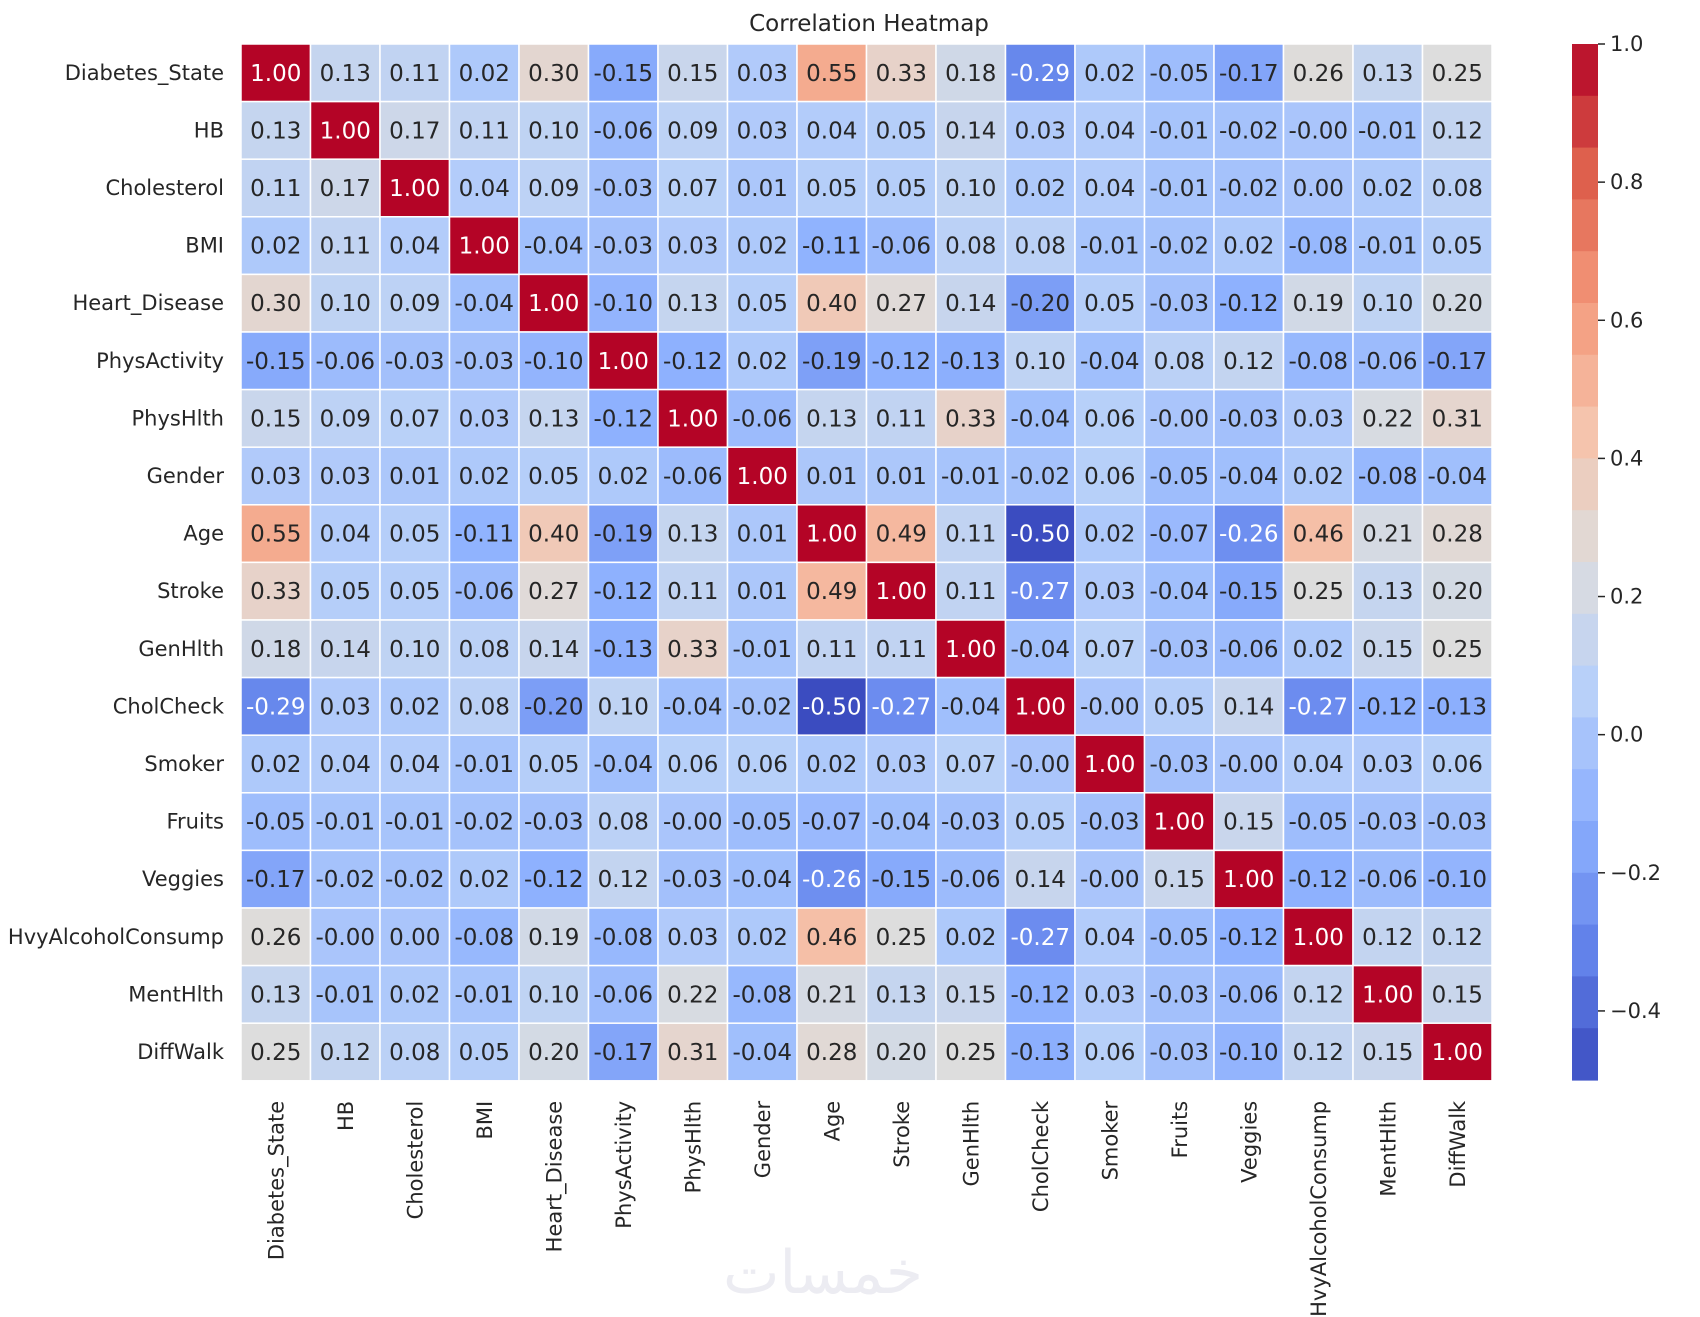  Describe the element at coordinates (176, 994) in the screenshot. I see `row-label: MentHlth` at that location.